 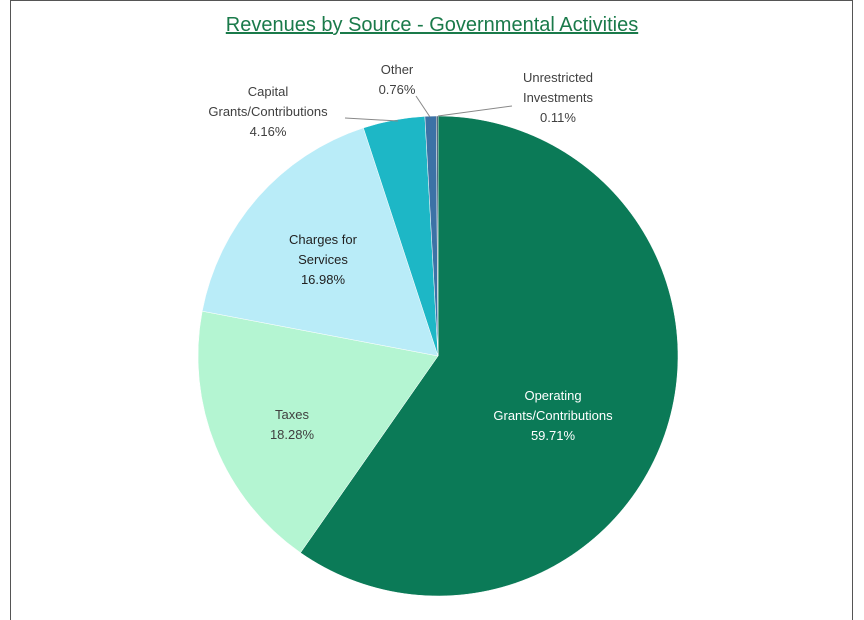 I want to click on category-label: Unrestricted Investments, so click(x=558, y=87).